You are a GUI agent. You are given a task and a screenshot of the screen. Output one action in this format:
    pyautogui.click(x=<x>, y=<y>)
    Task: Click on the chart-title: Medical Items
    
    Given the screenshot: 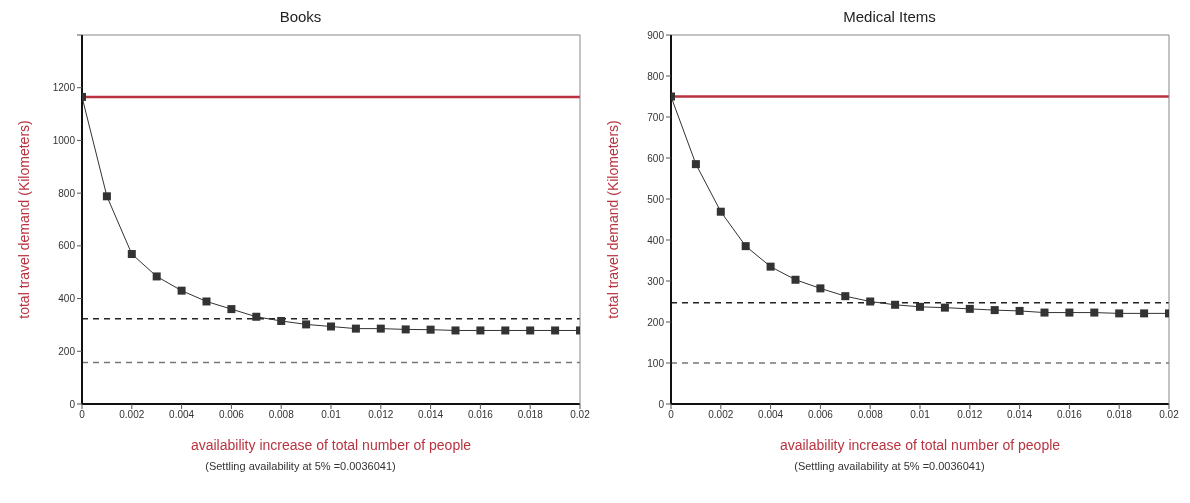 What is the action you would take?
    pyautogui.click(x=889, y=17)
    